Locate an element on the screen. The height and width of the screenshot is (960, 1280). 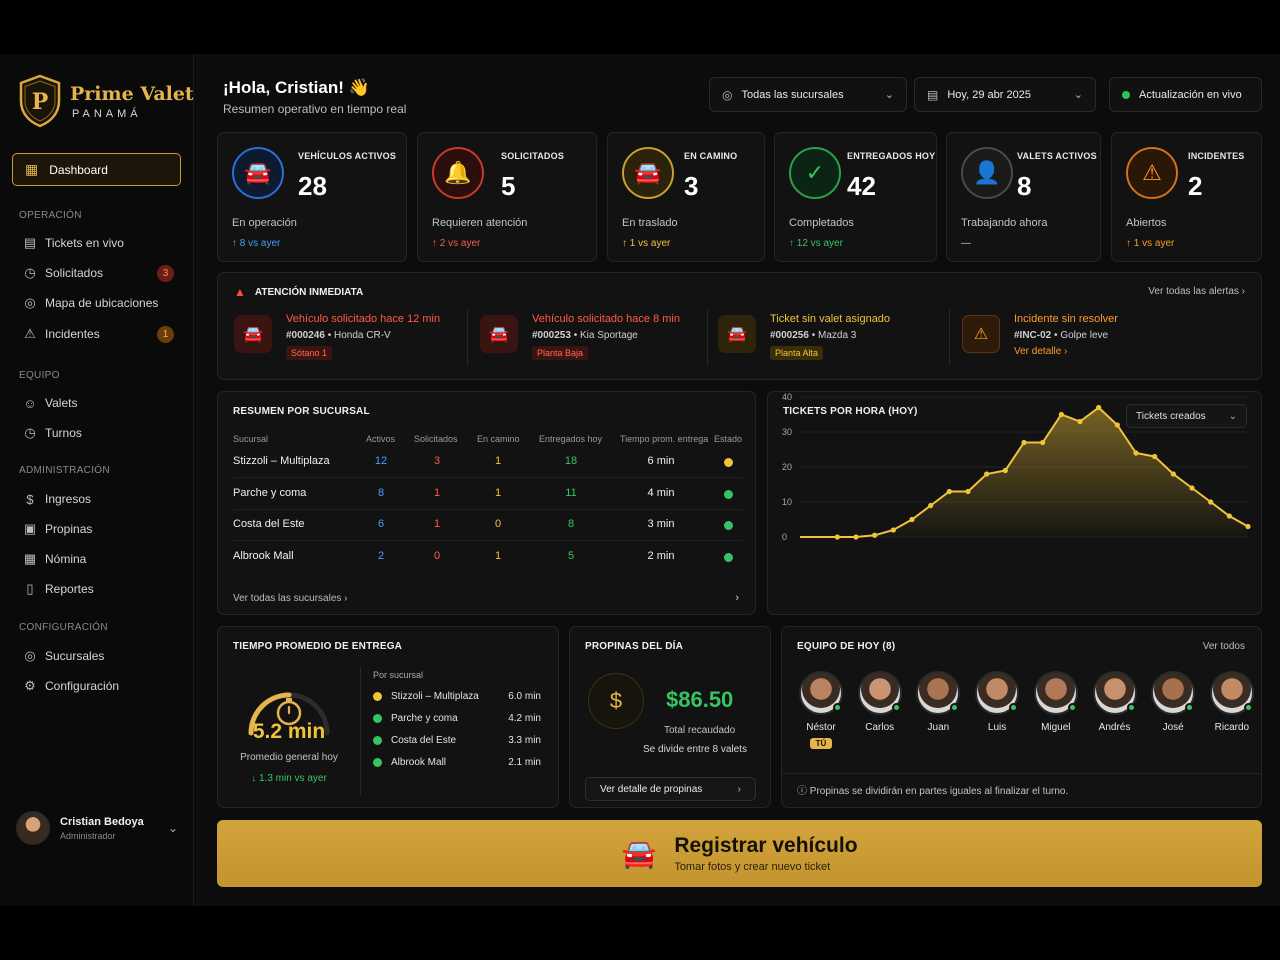
nav-item-dashboard: ▦ Dashboard is located at coordinates (96, 169).